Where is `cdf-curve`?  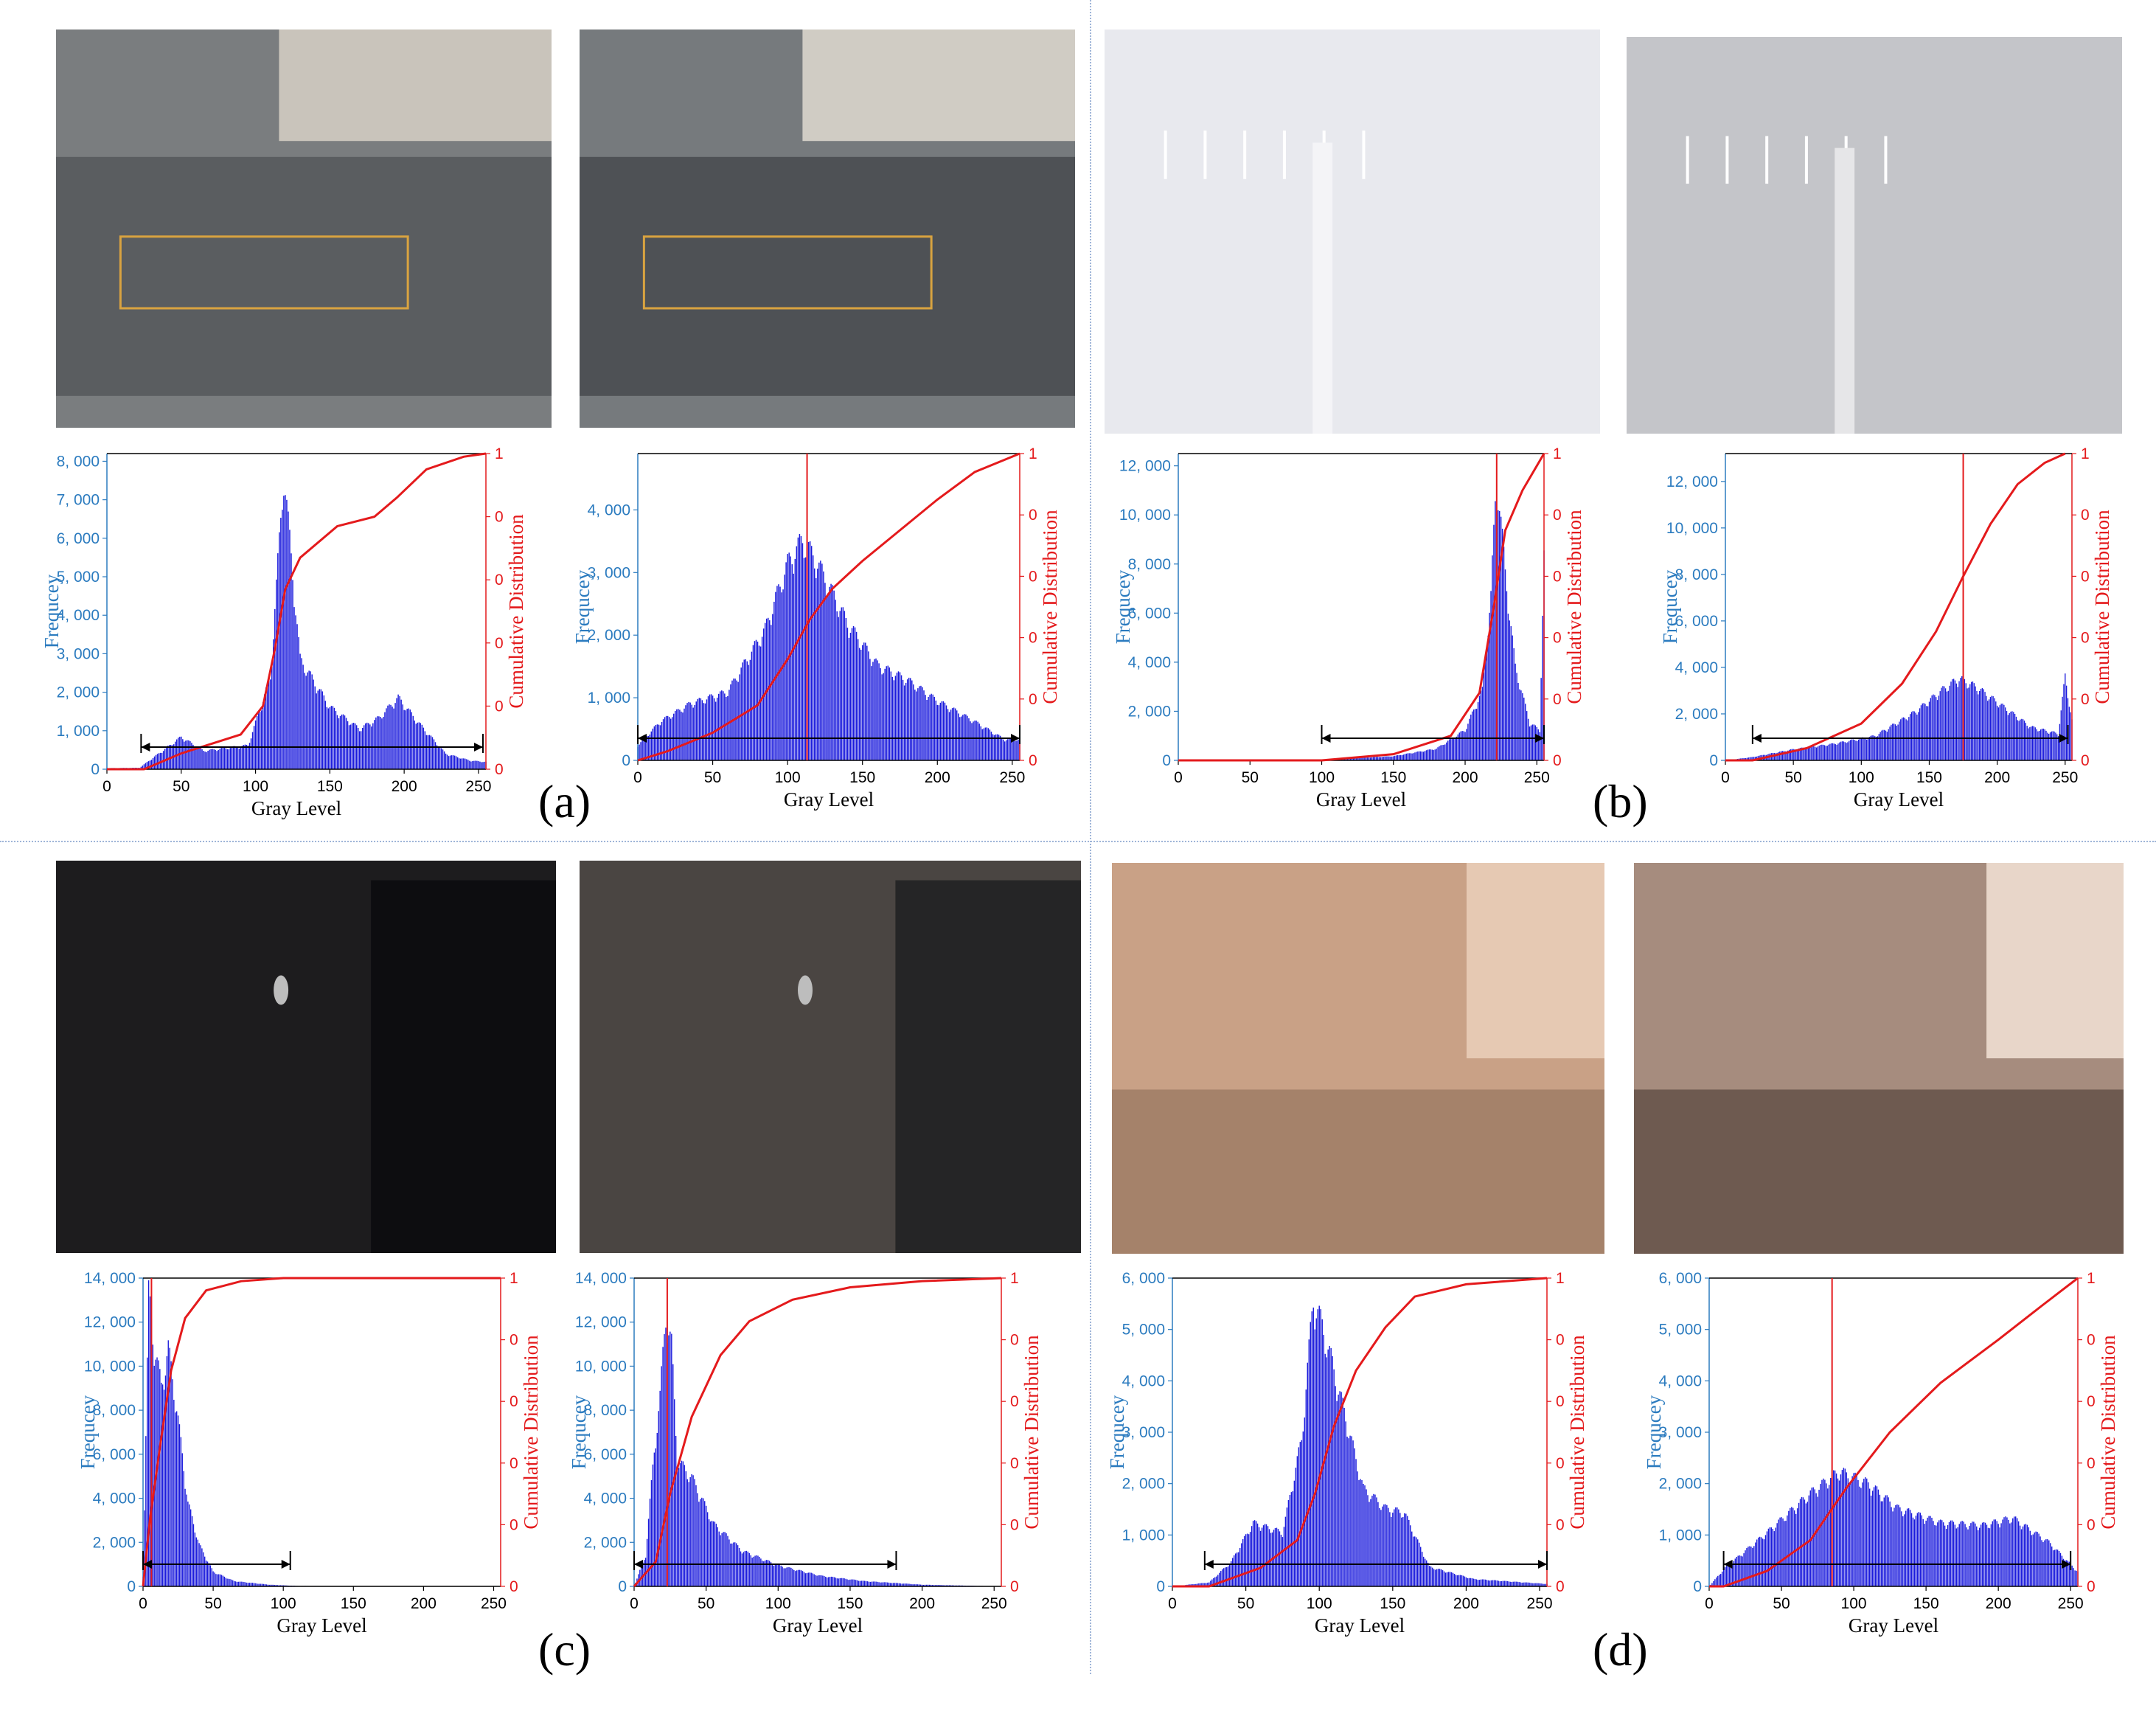
cdf-curve is located at coordinates (1360, 1432).